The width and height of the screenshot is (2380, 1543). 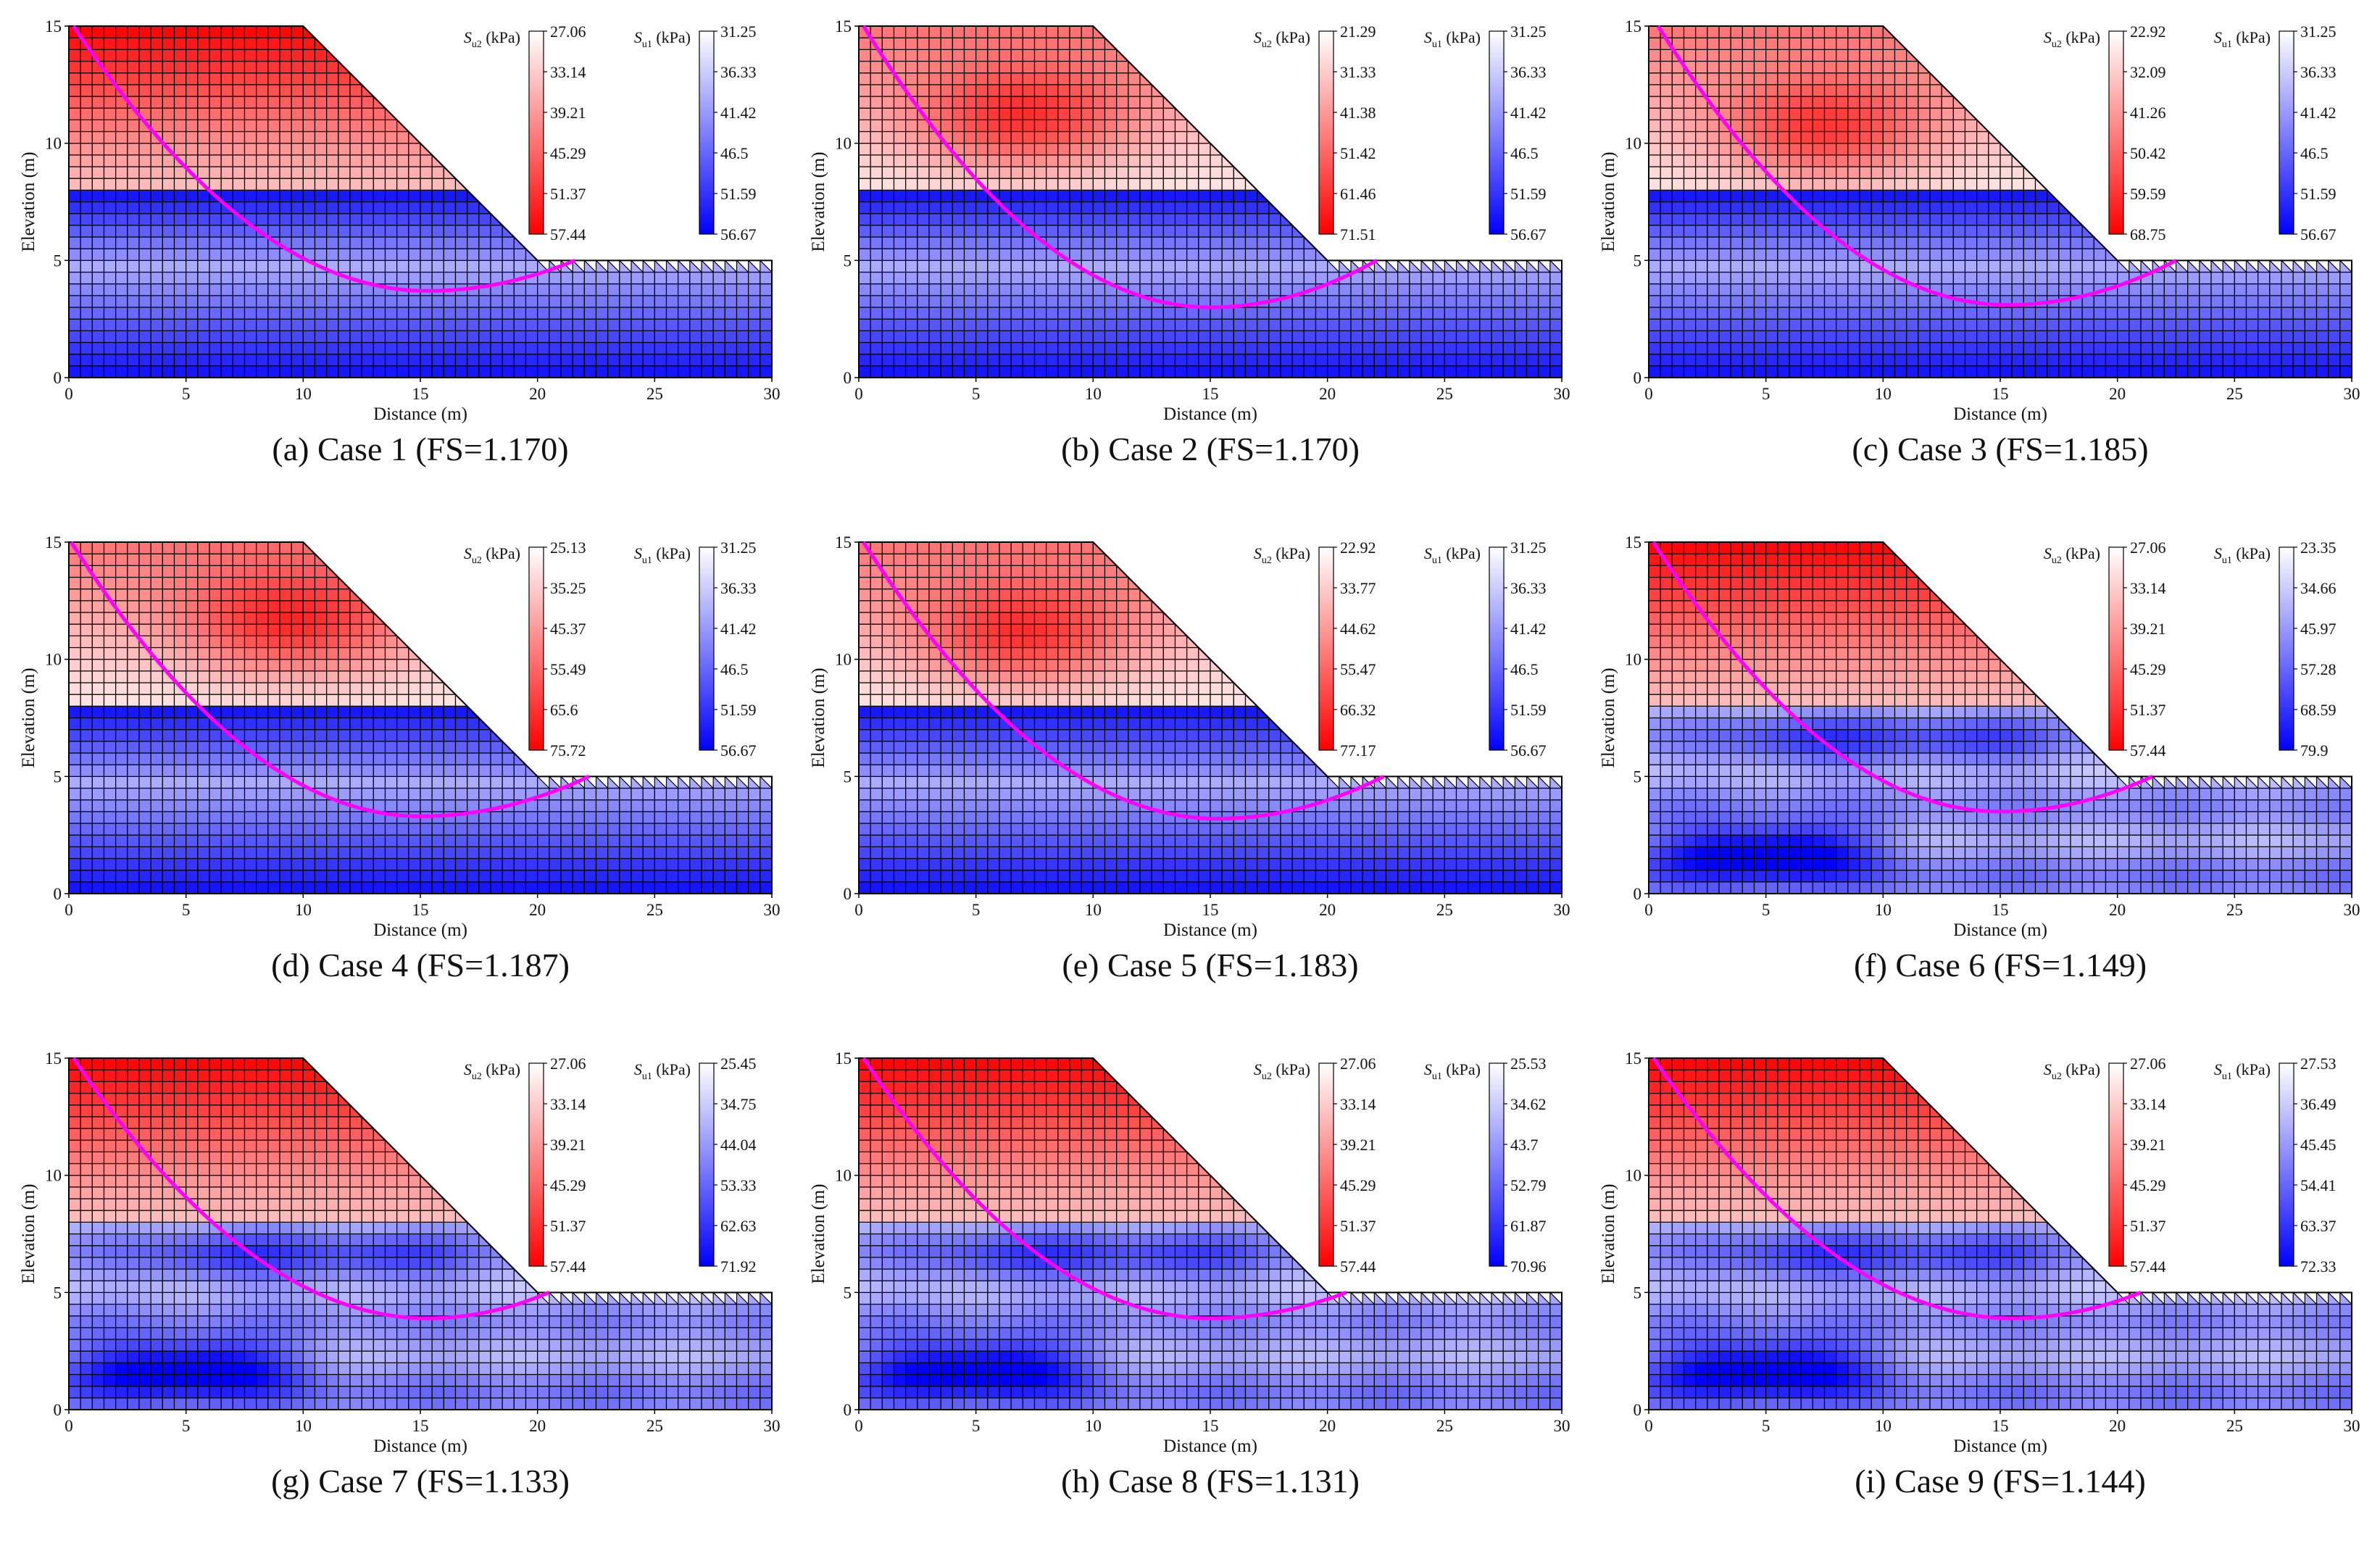 I want to click on su2-tick-label: 51.42, so click(x=1358, y=153).